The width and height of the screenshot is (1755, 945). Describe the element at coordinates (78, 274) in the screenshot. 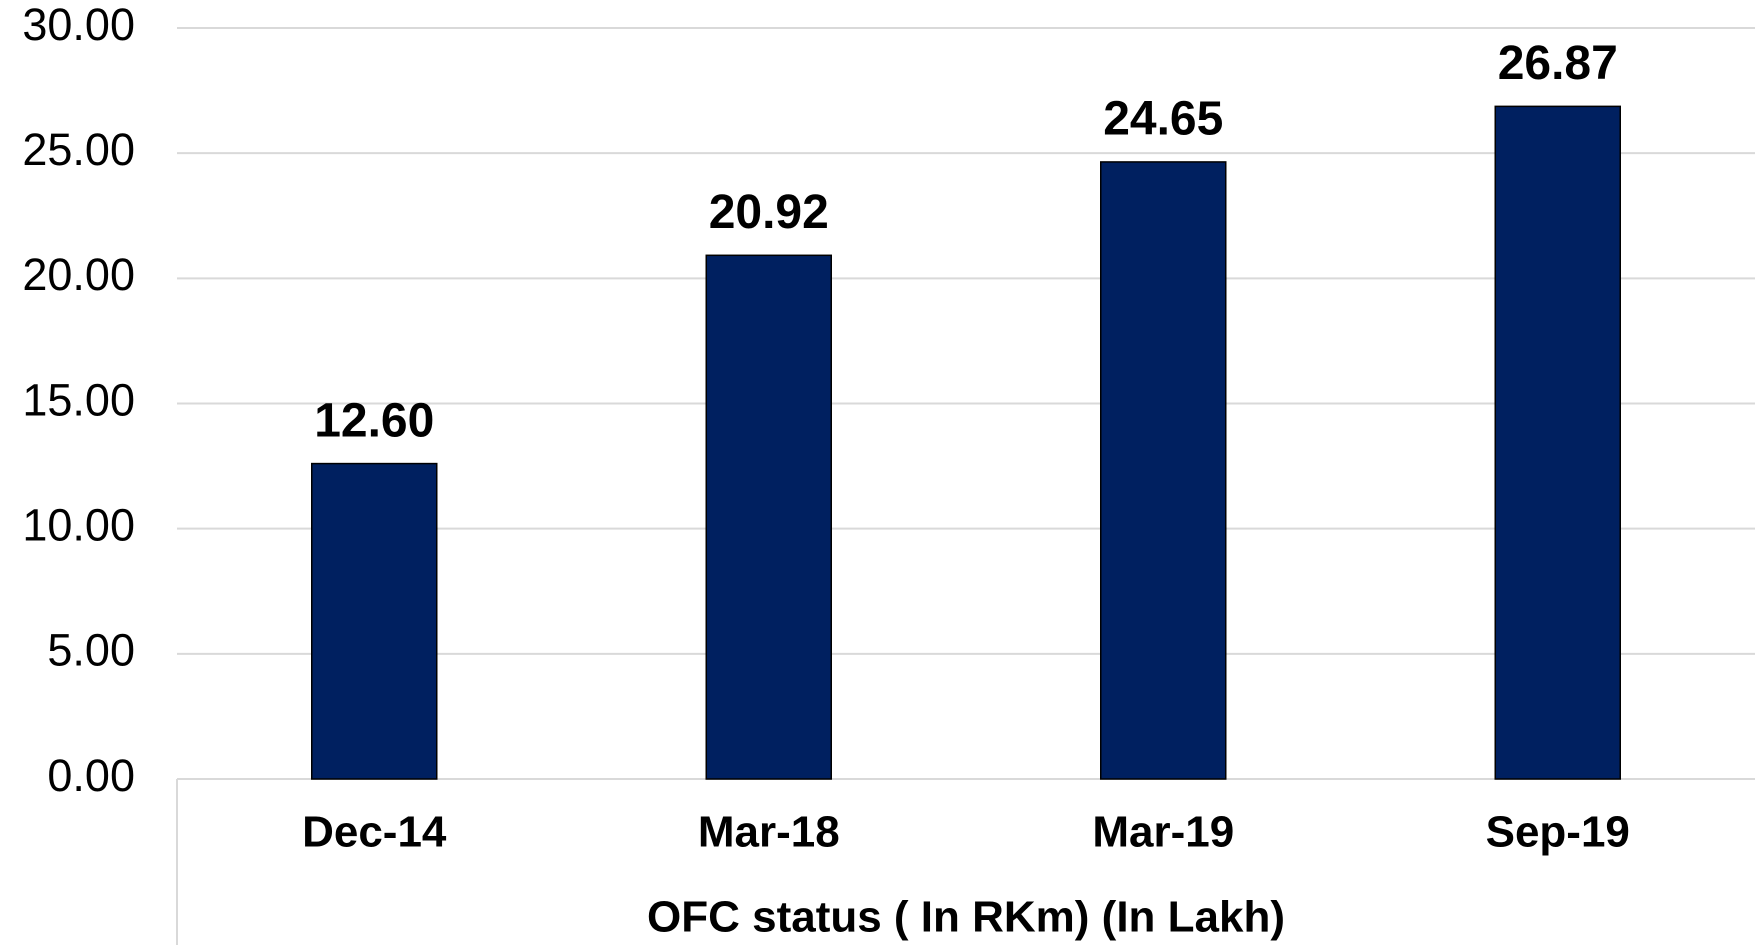

I see `y-tick-label: 20.00` at that location.